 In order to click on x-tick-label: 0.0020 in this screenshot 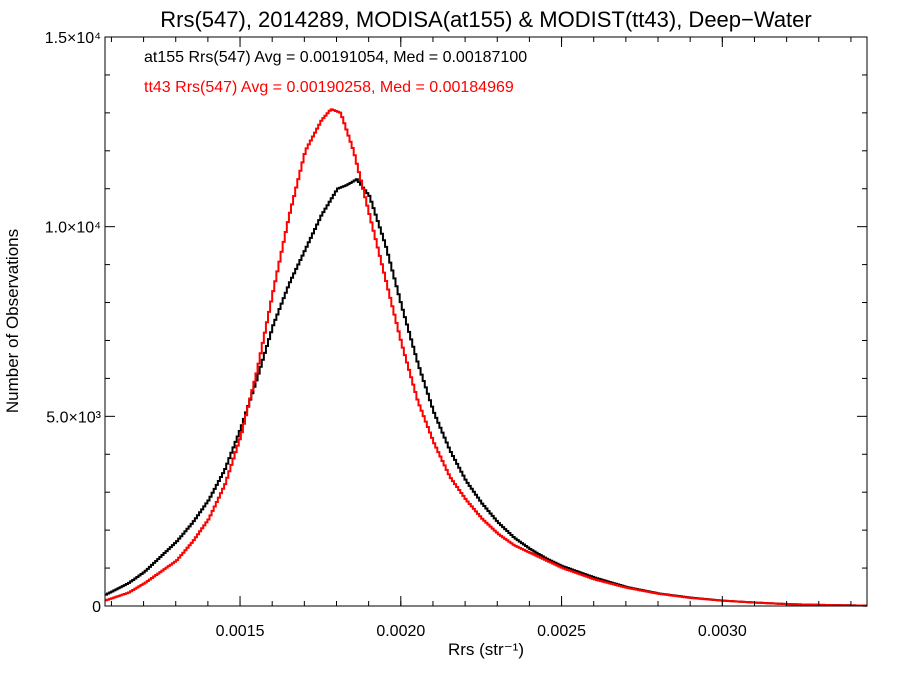, I will do `click(400, 631)`.